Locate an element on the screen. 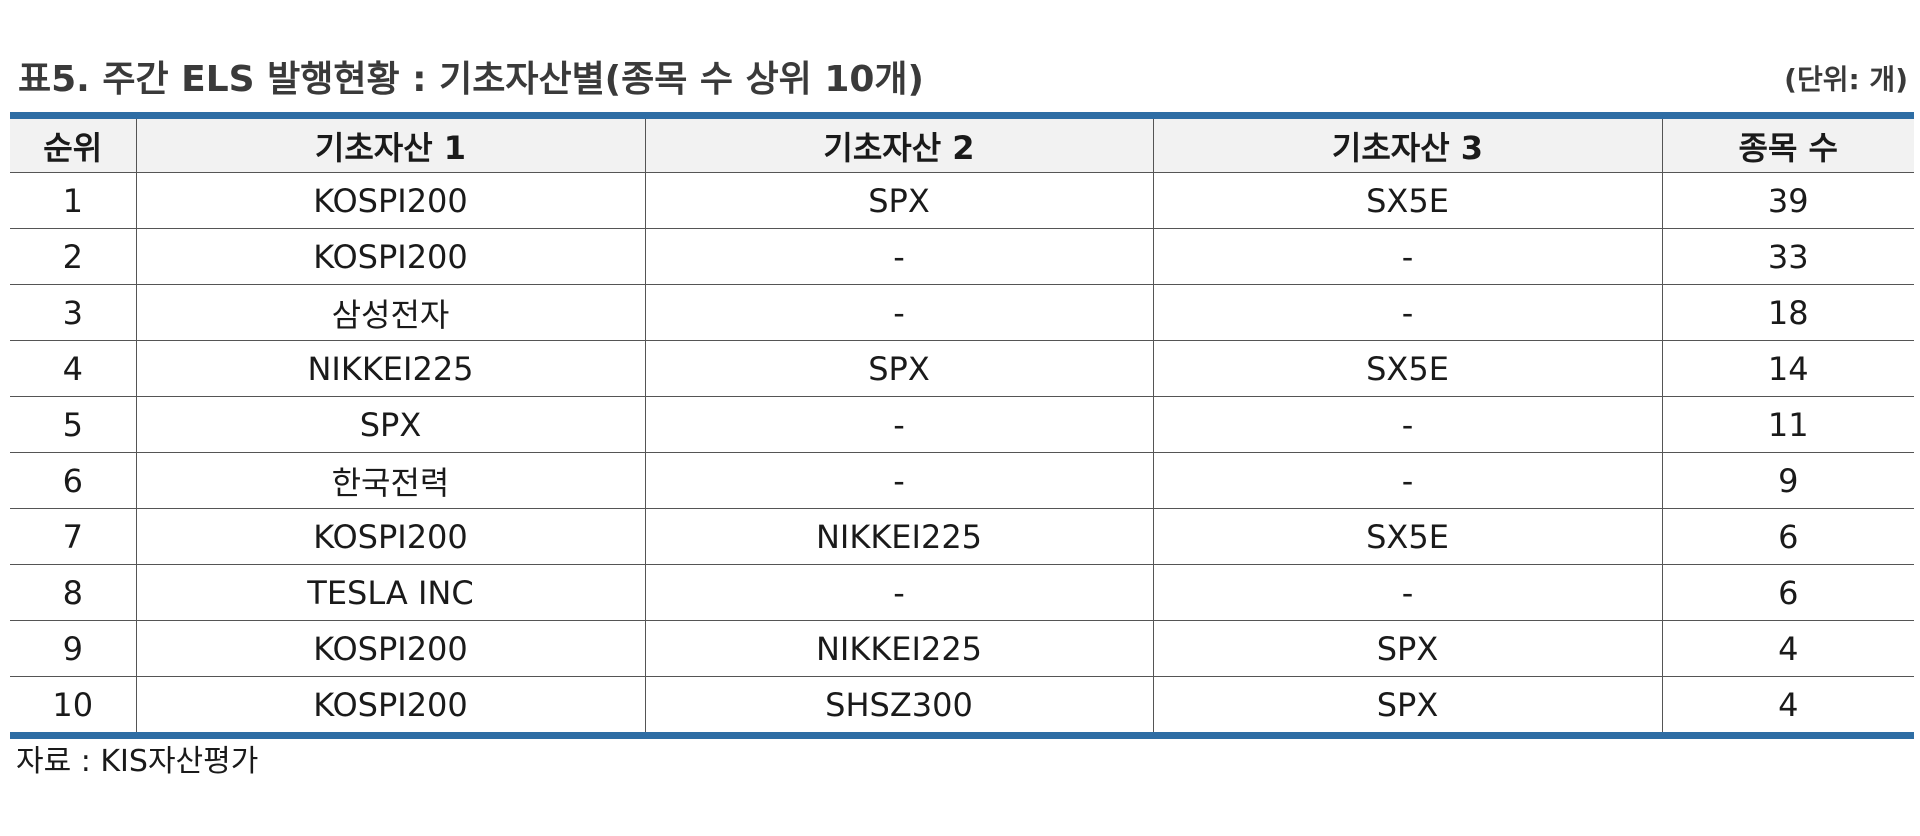 This screenshot has height=836, width=1920. cell-count: 9 is located at coordinates (1787, 480).